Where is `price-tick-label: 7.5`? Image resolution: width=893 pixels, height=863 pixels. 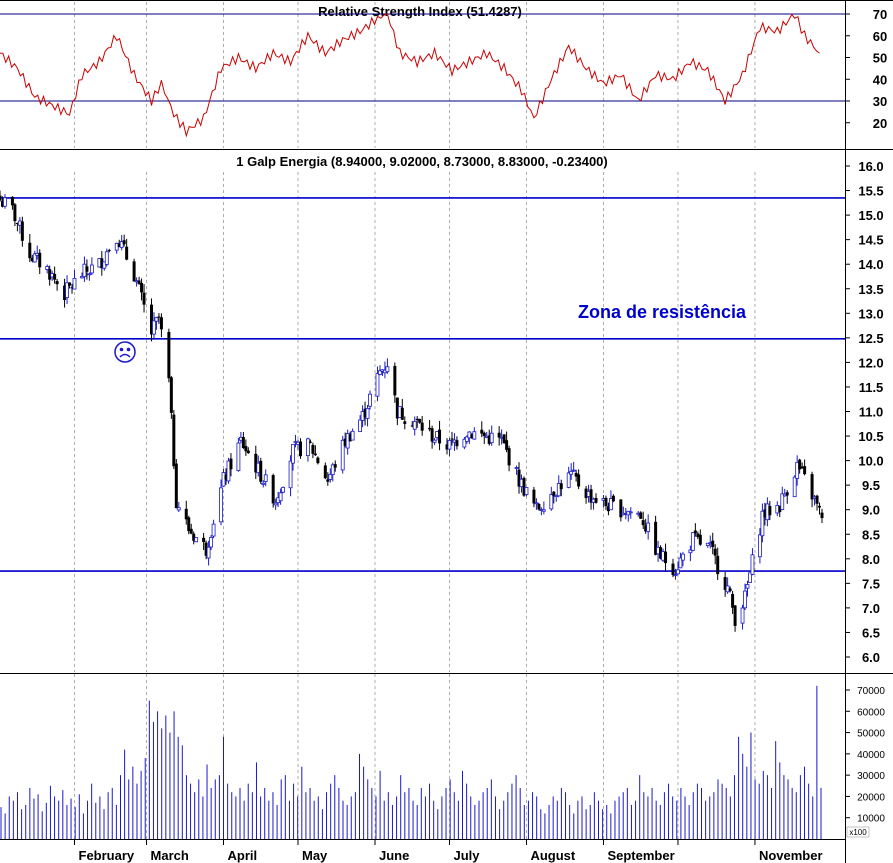 price-tick-label: 7.5 is located at coordinates (871, 583).